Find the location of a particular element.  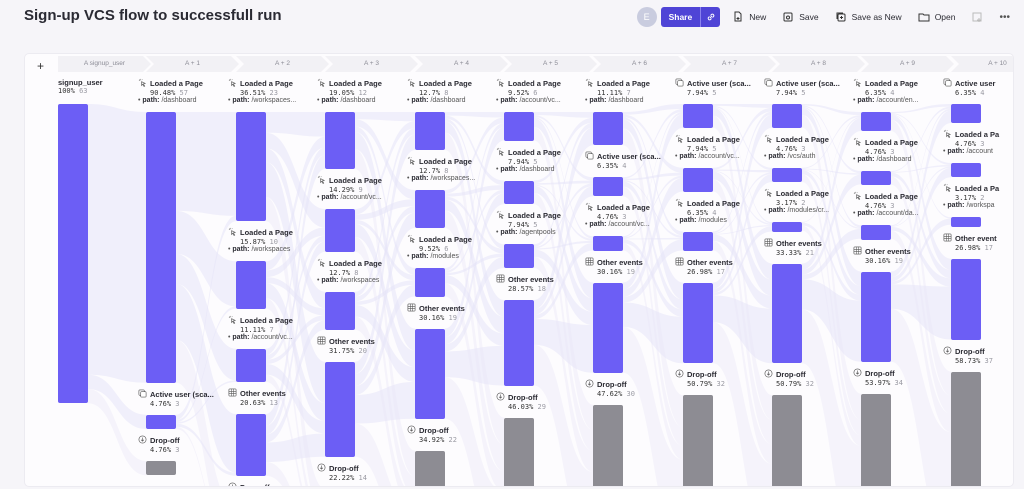

new-button: New is located at coordinates (749, 17).